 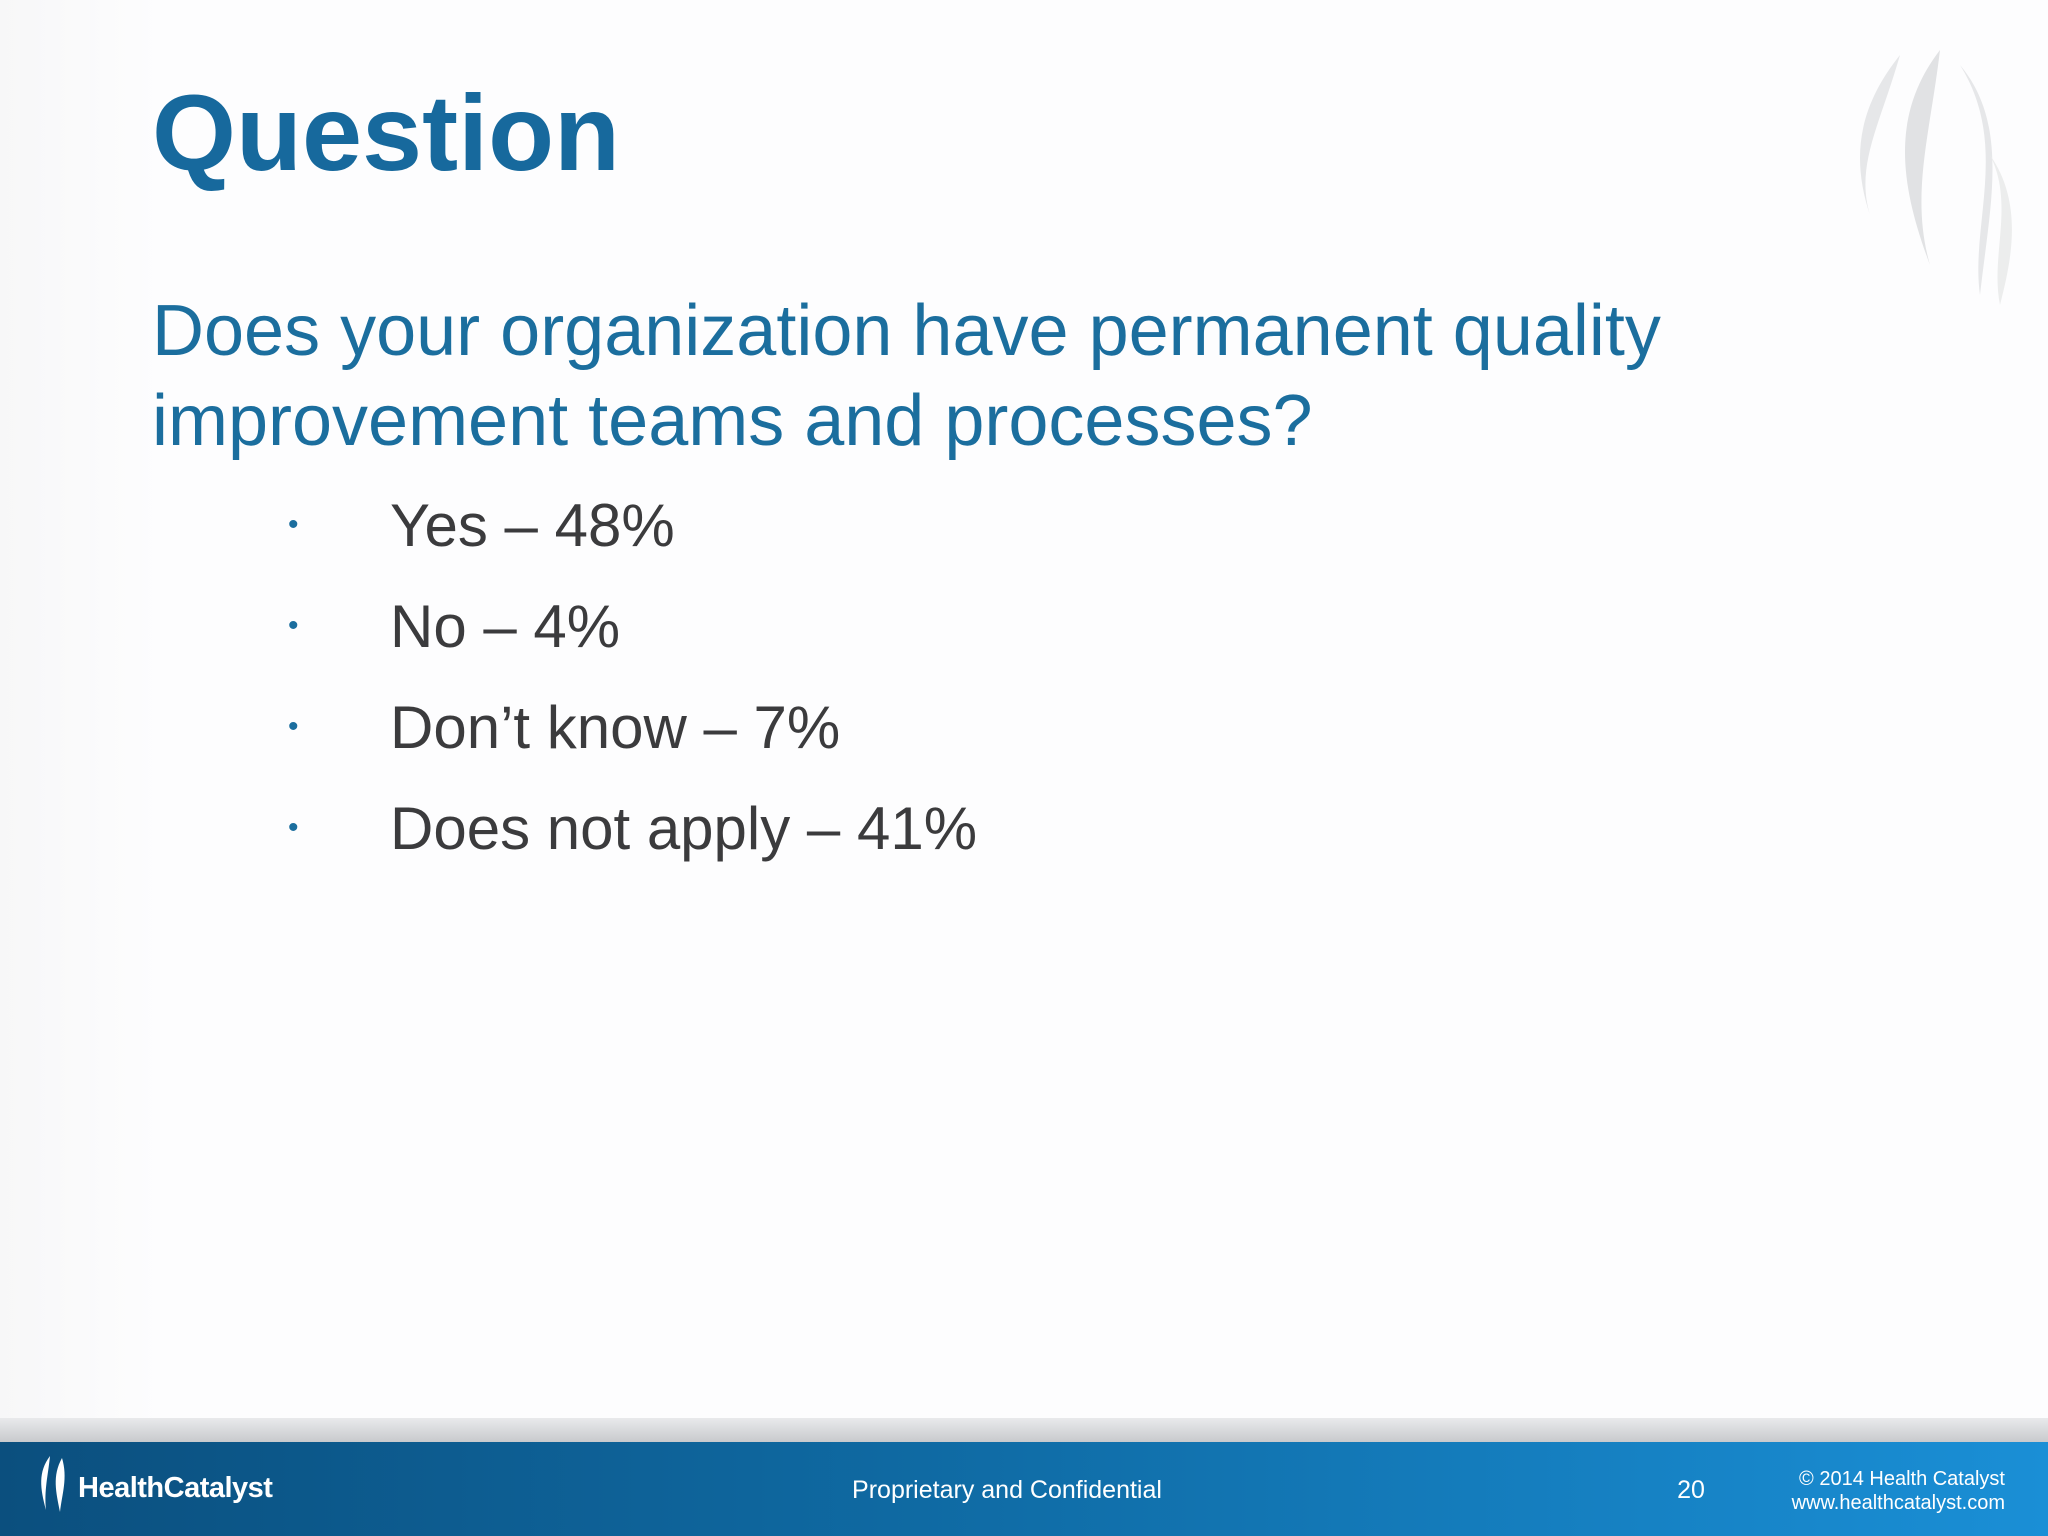 I want to click on title: Question, so click(x=386, y=132).